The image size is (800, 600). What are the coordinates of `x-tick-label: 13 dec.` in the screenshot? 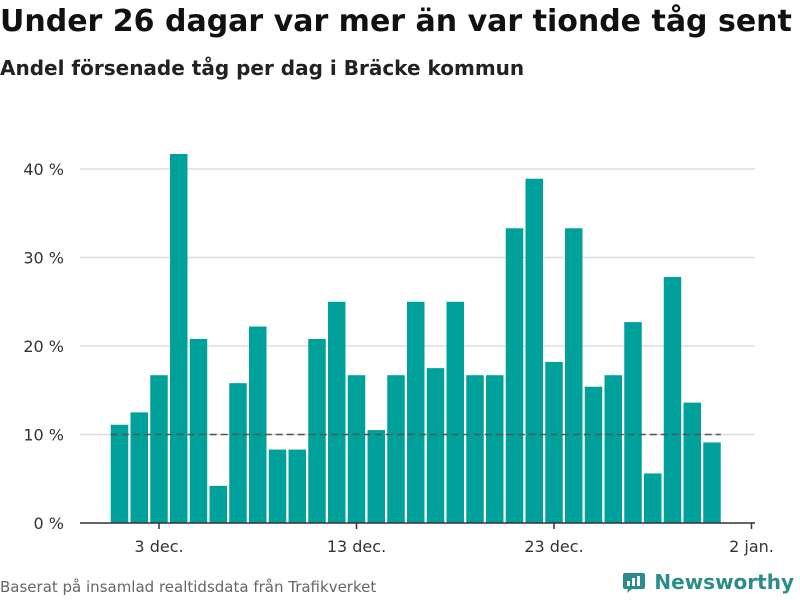 It's located at (356, 546).